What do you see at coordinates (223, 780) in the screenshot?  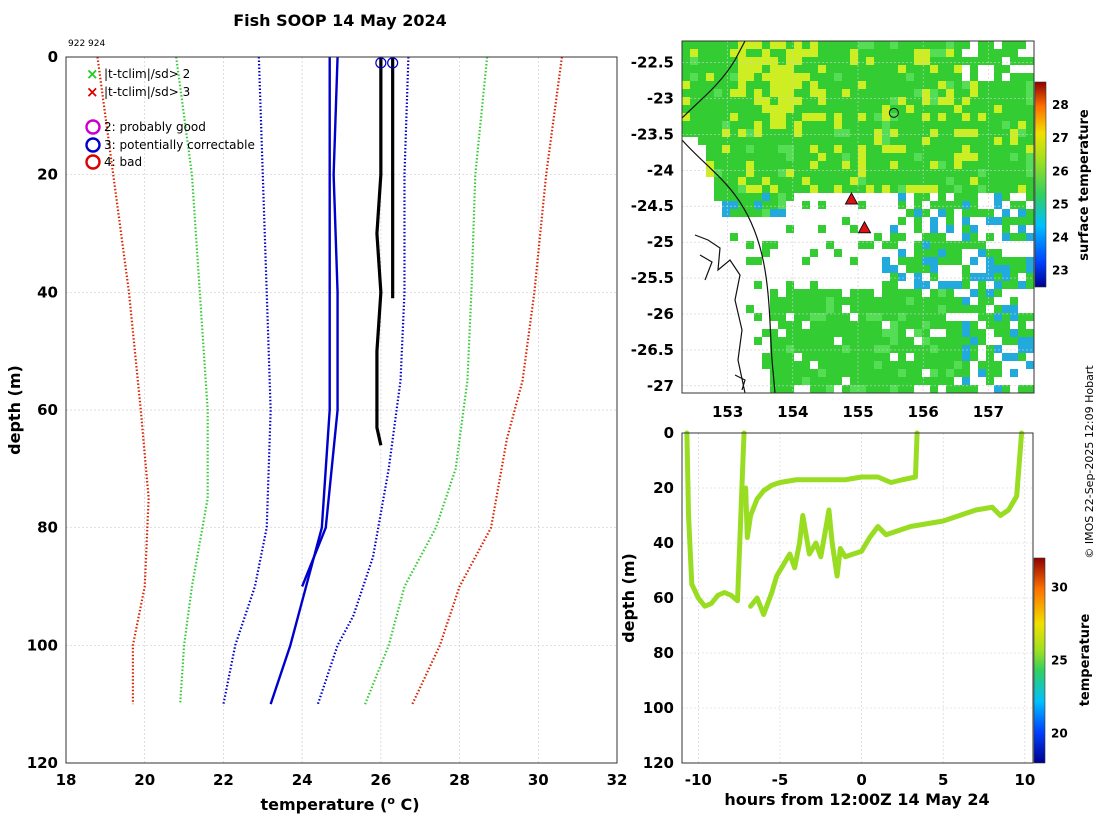 I see `x-tick-label: 22` at bounding box center [223, 780].